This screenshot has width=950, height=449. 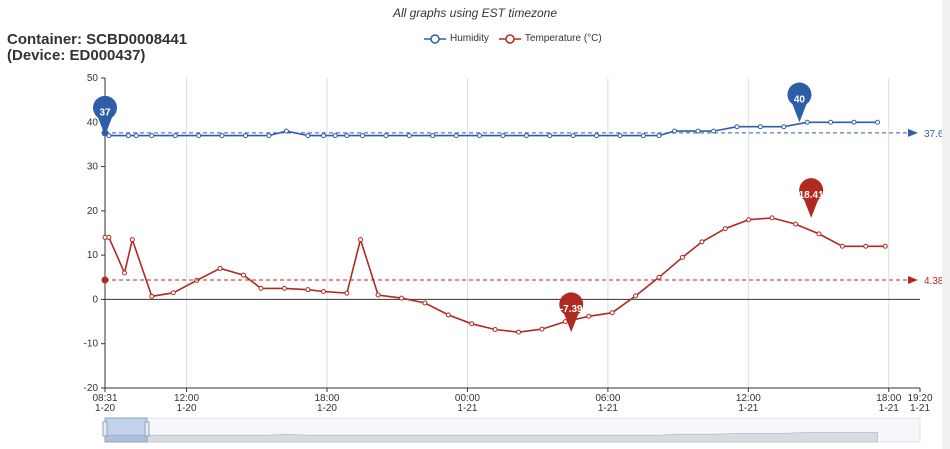 I want to click on min-pin-marker, so click(x=571, y=312).